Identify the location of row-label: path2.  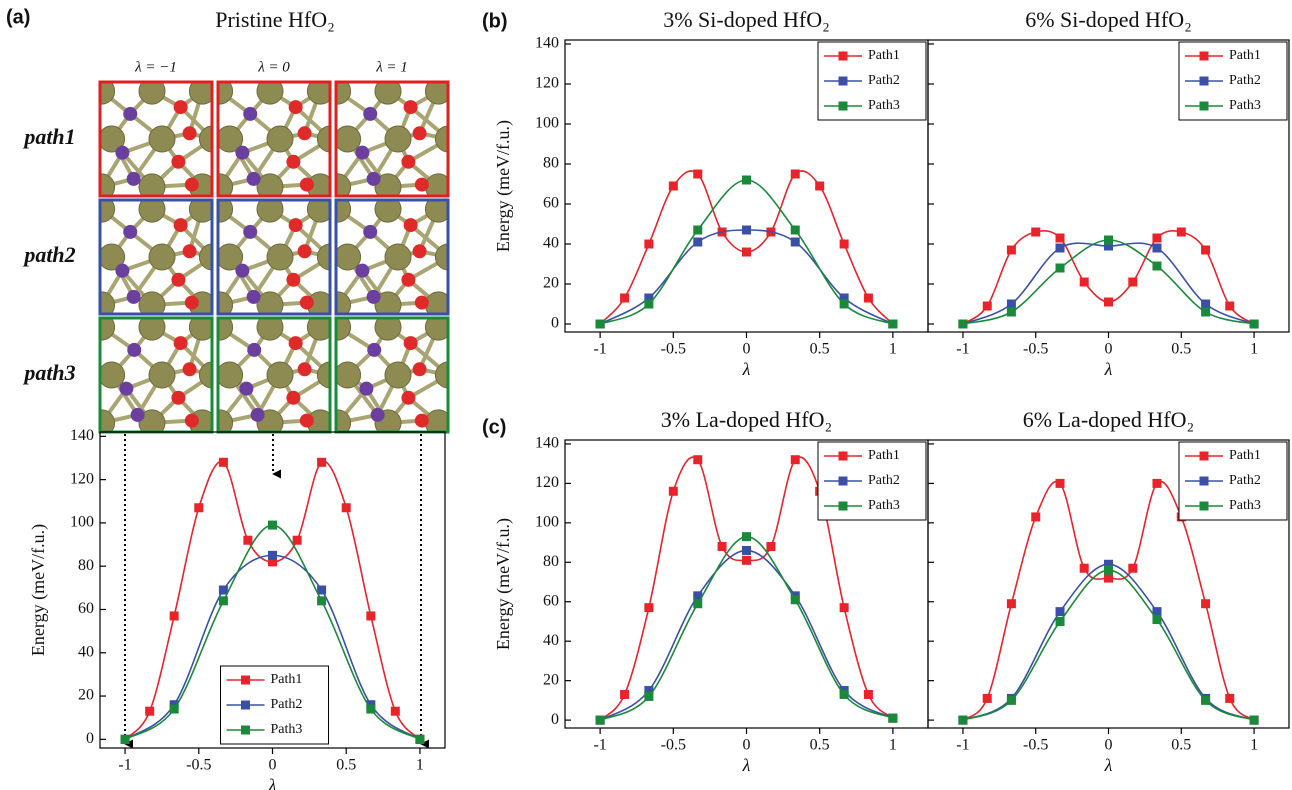
(48, 254).